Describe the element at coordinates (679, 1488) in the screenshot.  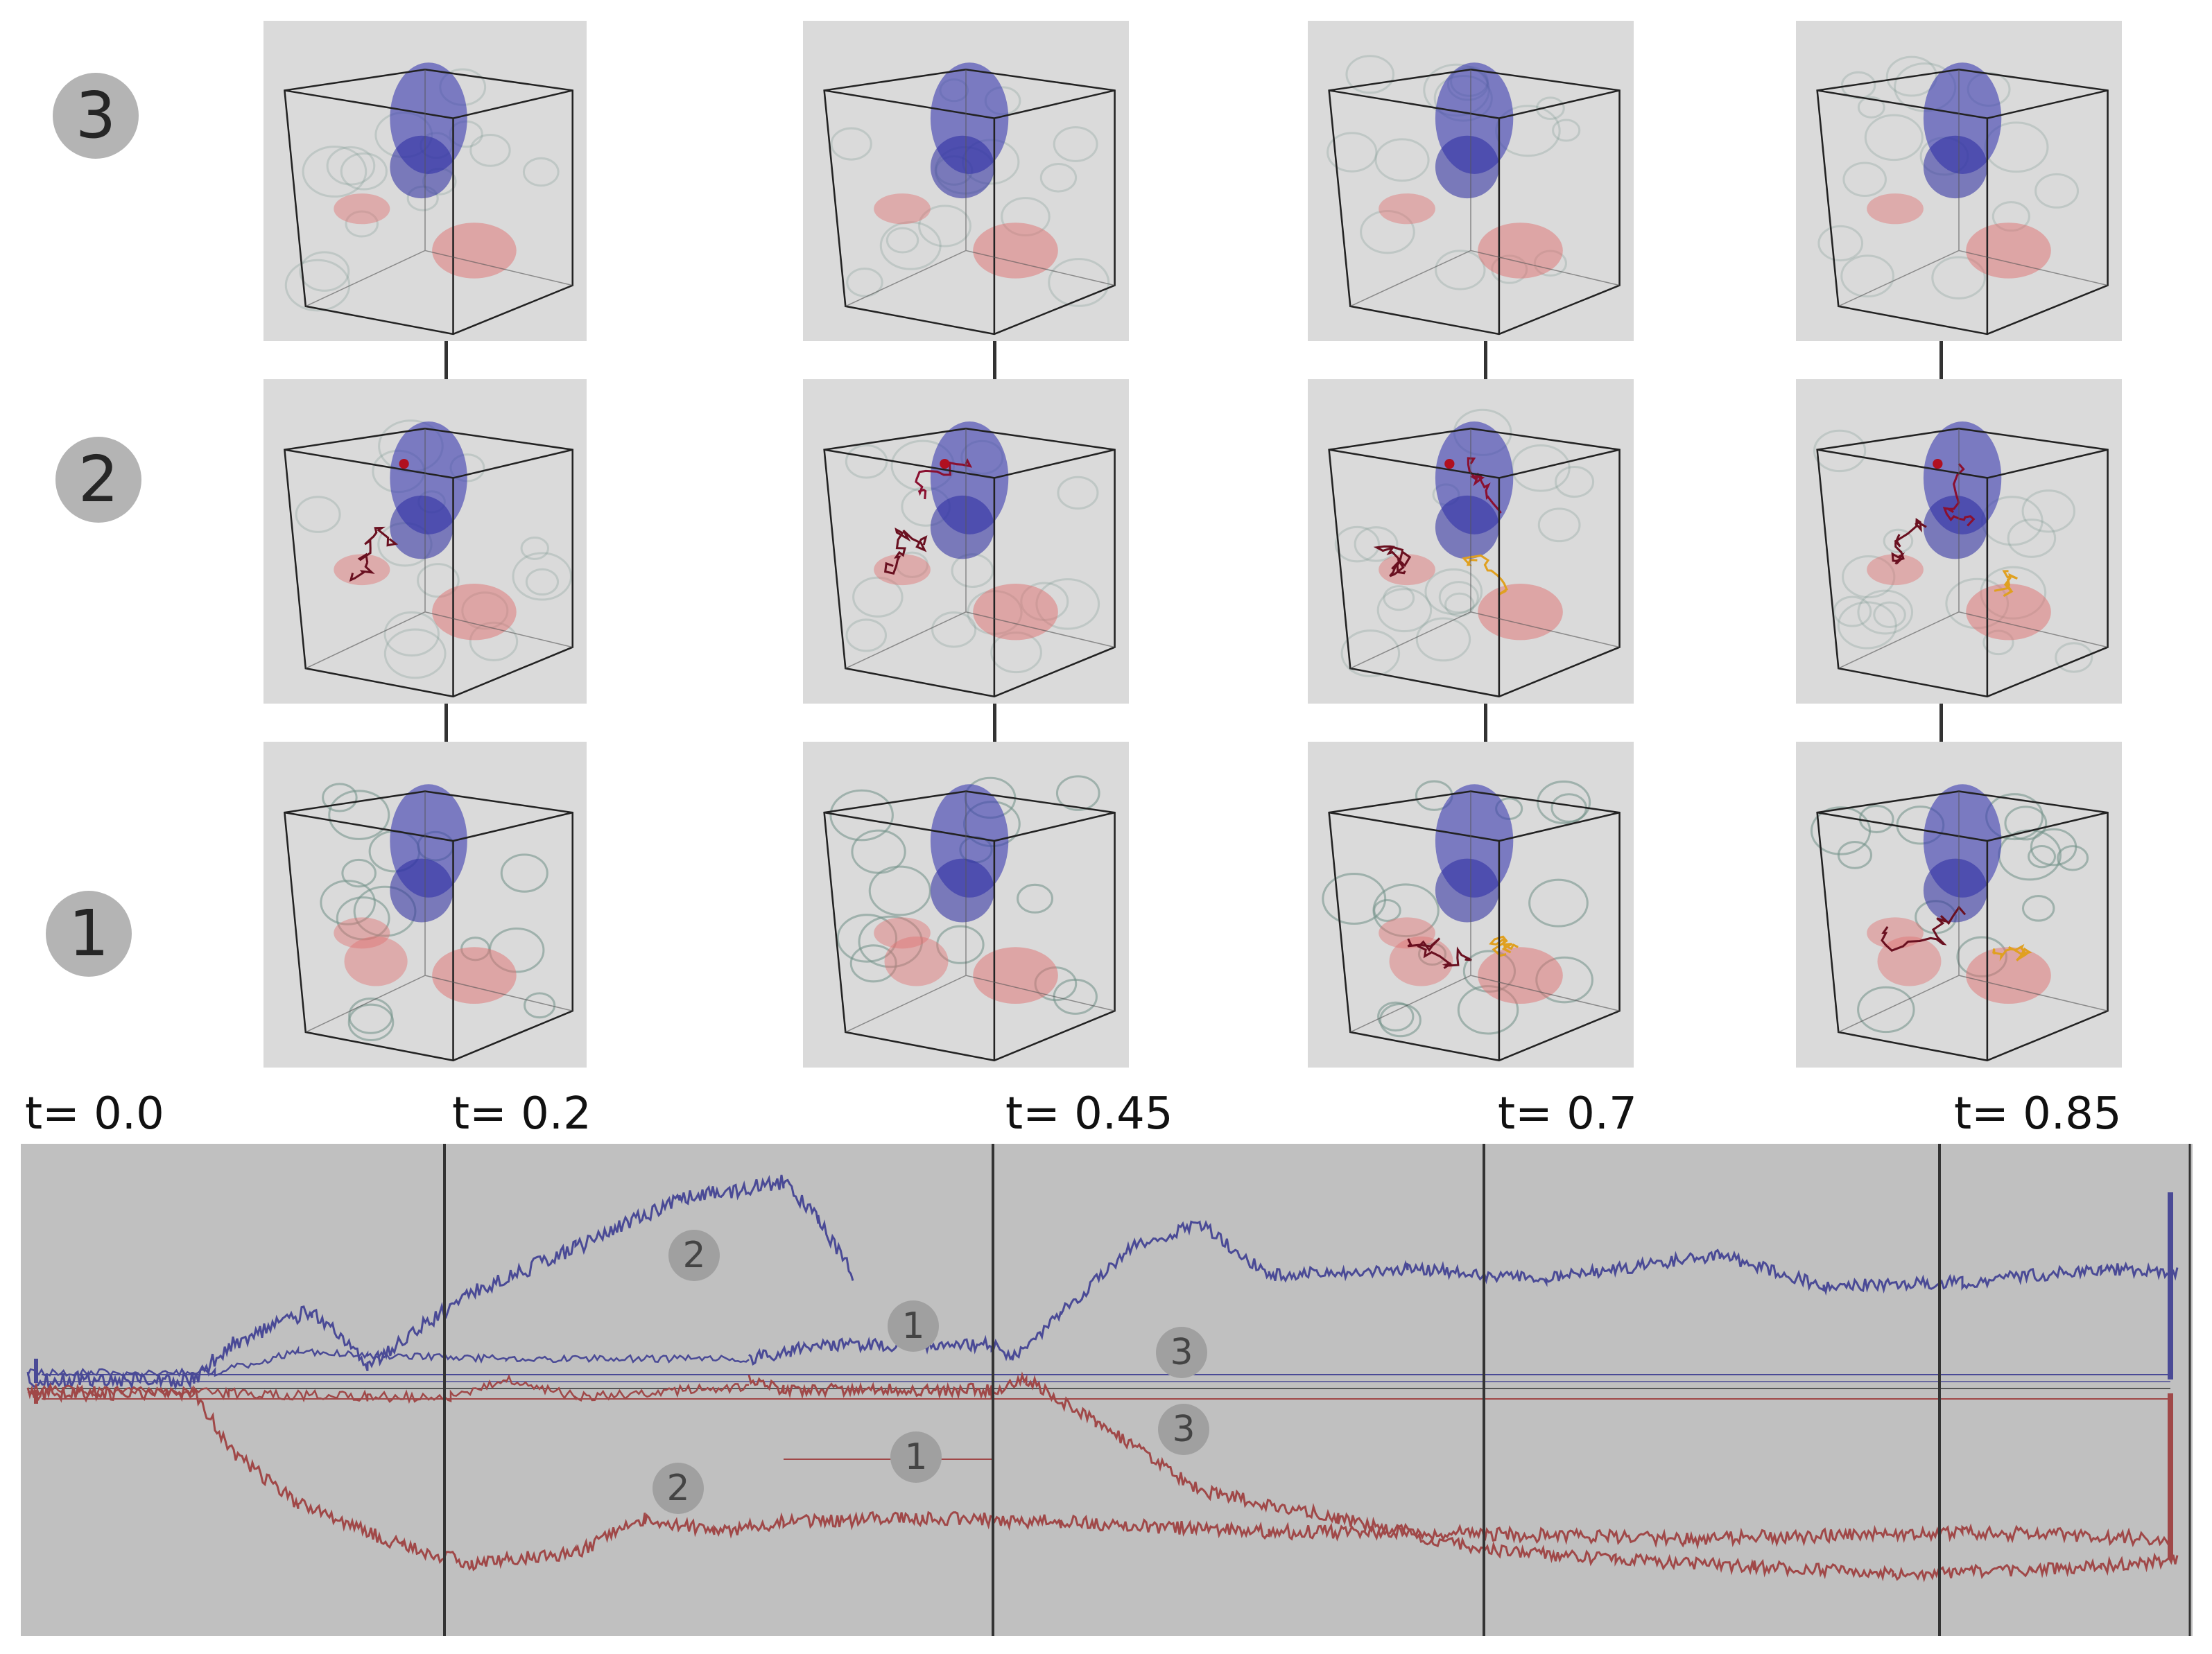
I see `badge-red-2: 2` at that location.